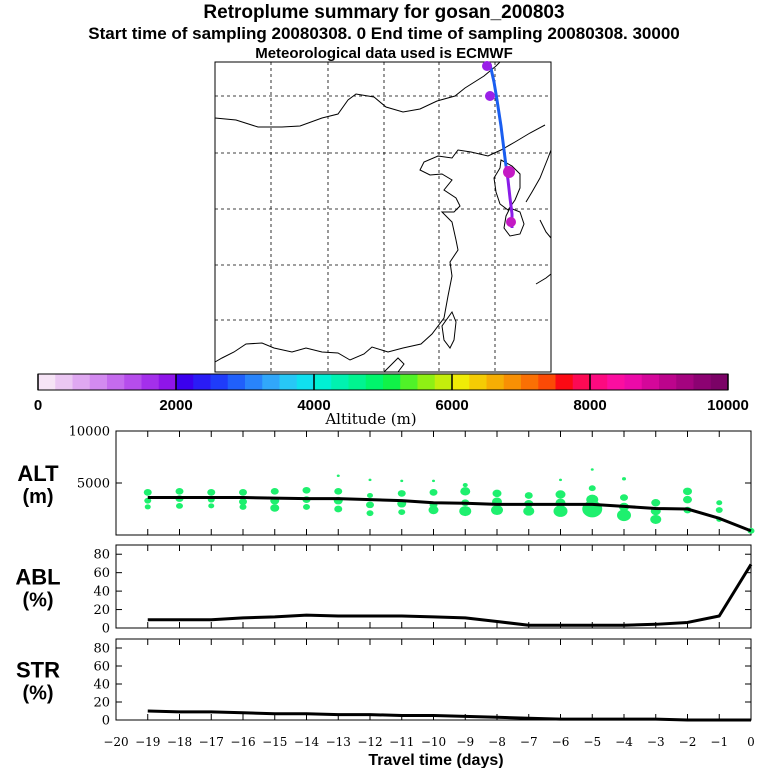 This screenshot has height=768, width=768. Describe the element at coordinates (179, 742) in the screenshot. I see `x-tick-label: −18` at that location.